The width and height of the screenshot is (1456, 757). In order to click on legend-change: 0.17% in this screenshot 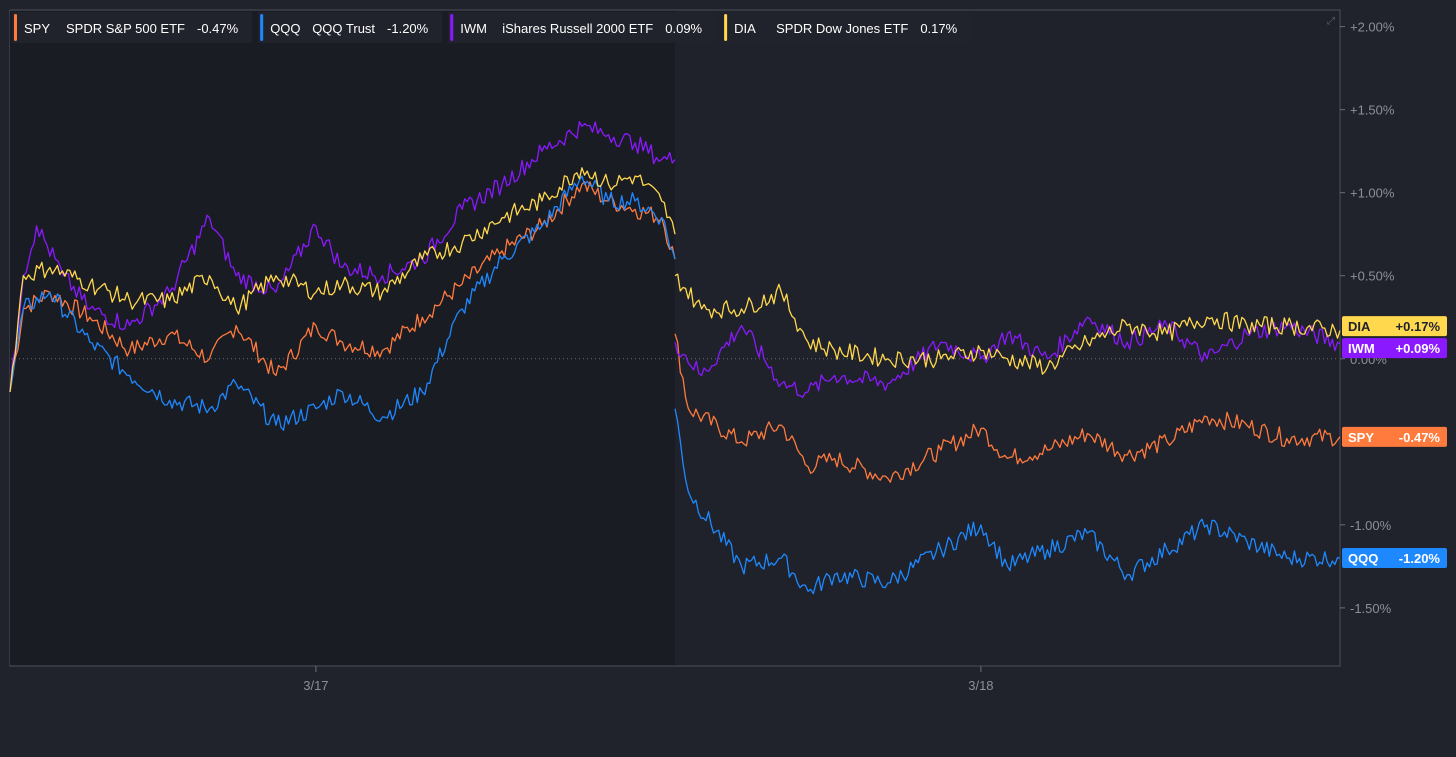, I will do `click(938, 28)`.